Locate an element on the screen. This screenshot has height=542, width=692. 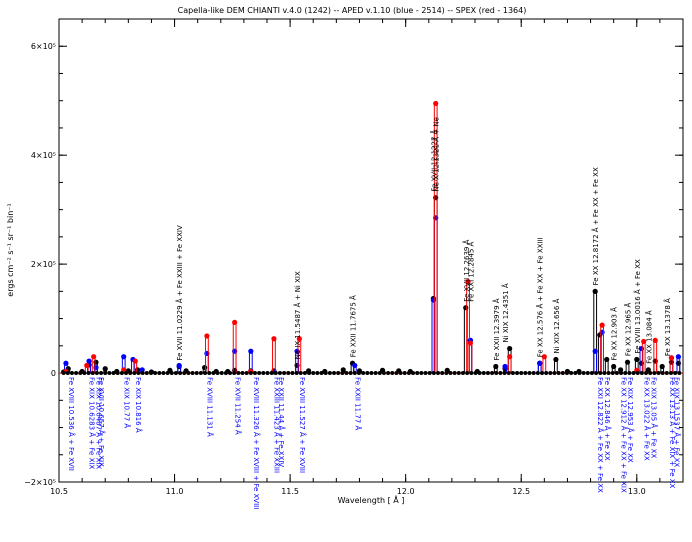
x-axis-label: Wavelength [ Å ] is located at coordinates (371, 499).